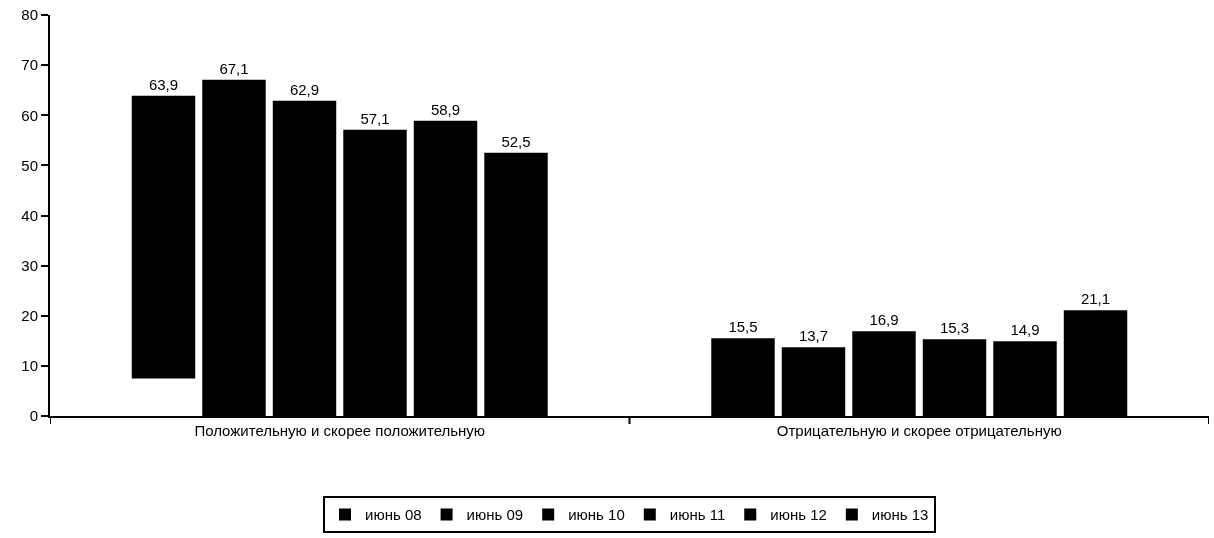 This screenshot has height=538, width=1214. What do you see at coordinates (29, 315) in the screenshot?
I see `y-tick-label: 20` at bounding box center [29, 315].